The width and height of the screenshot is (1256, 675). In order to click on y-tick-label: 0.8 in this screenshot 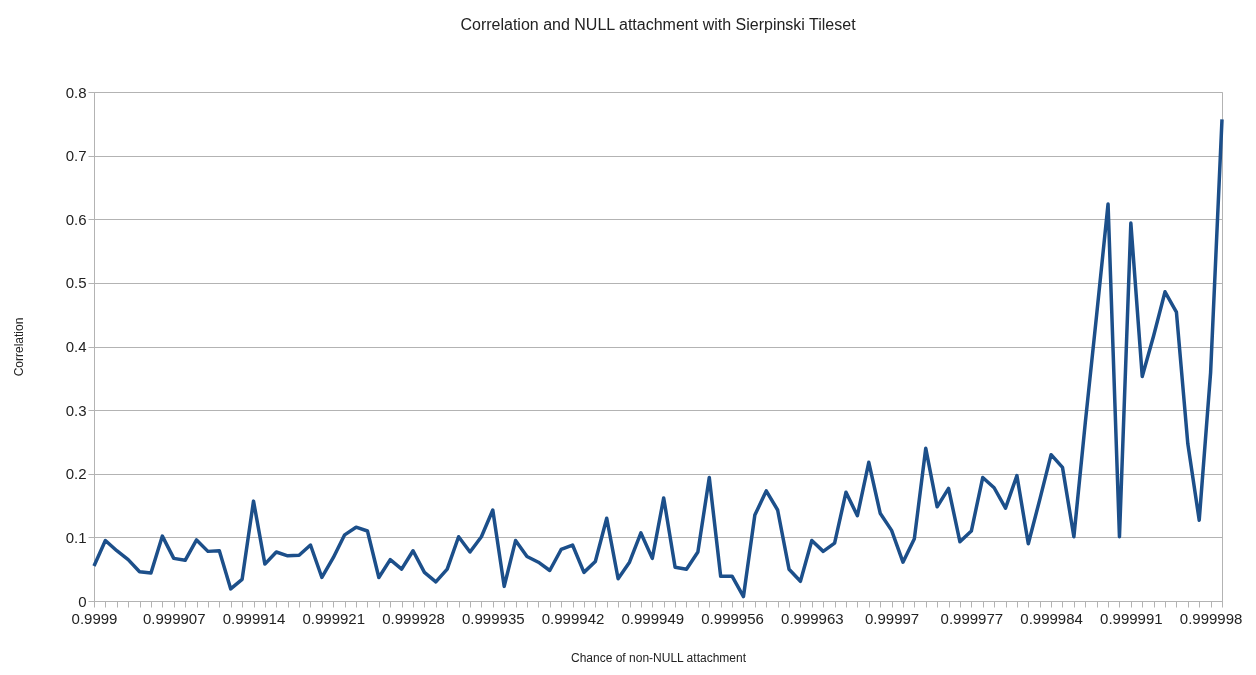, I will do `click(76, 92)`.